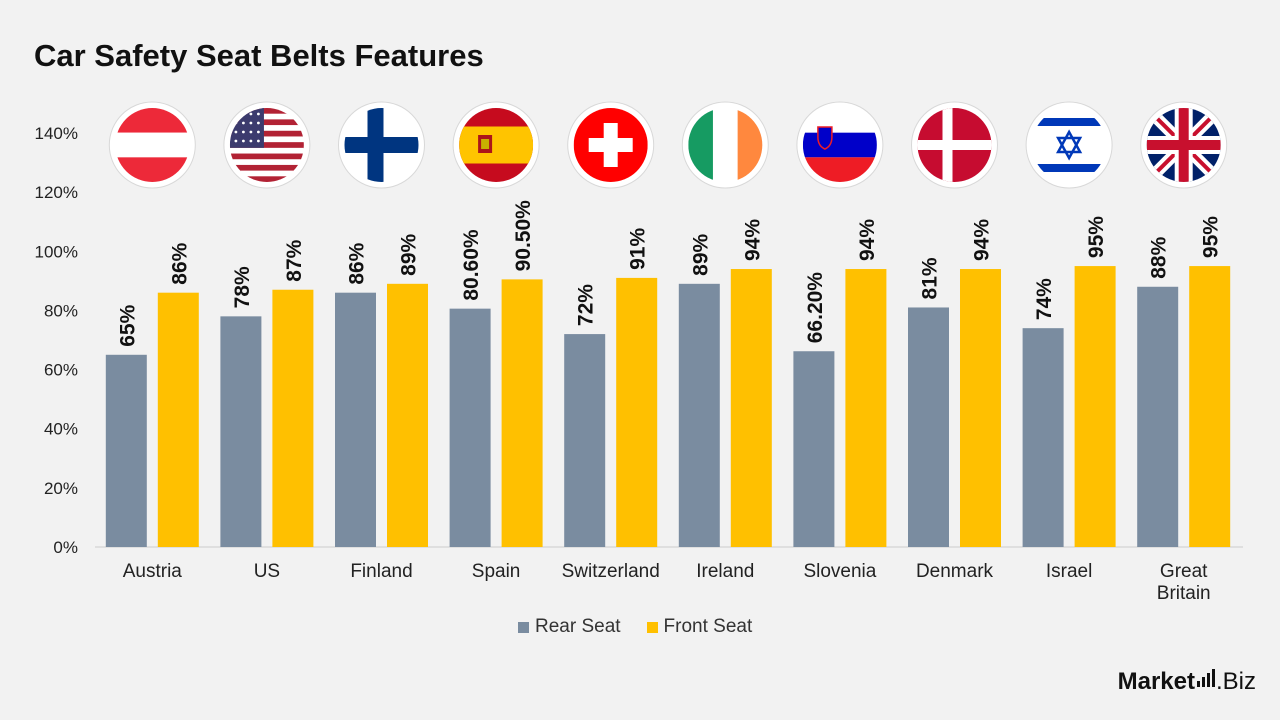  Describe the element at coordinates (1044, 299) in the screenshot. I see `data-label-rear: 74%` at that location.